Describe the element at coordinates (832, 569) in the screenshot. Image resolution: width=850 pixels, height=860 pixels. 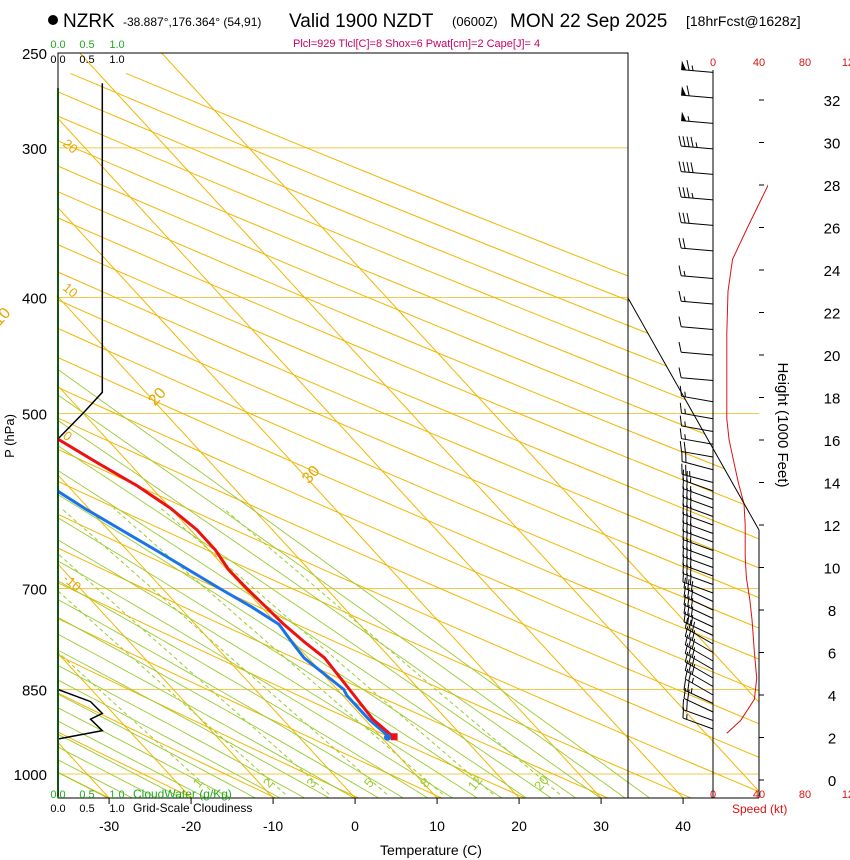
I see `height-tick-label: 10` at that location.